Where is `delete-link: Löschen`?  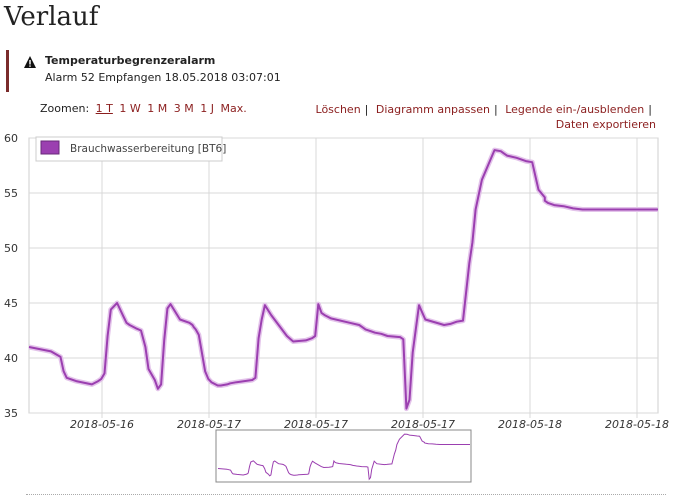 delete-link: Löschen is located at coordinates (338, 109).